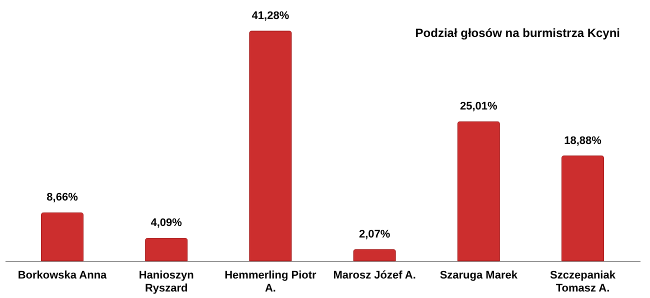 This screenshot has height=298, width=650. I want to click on x-tick-label: Borkowska Anna, so click(63, 276).